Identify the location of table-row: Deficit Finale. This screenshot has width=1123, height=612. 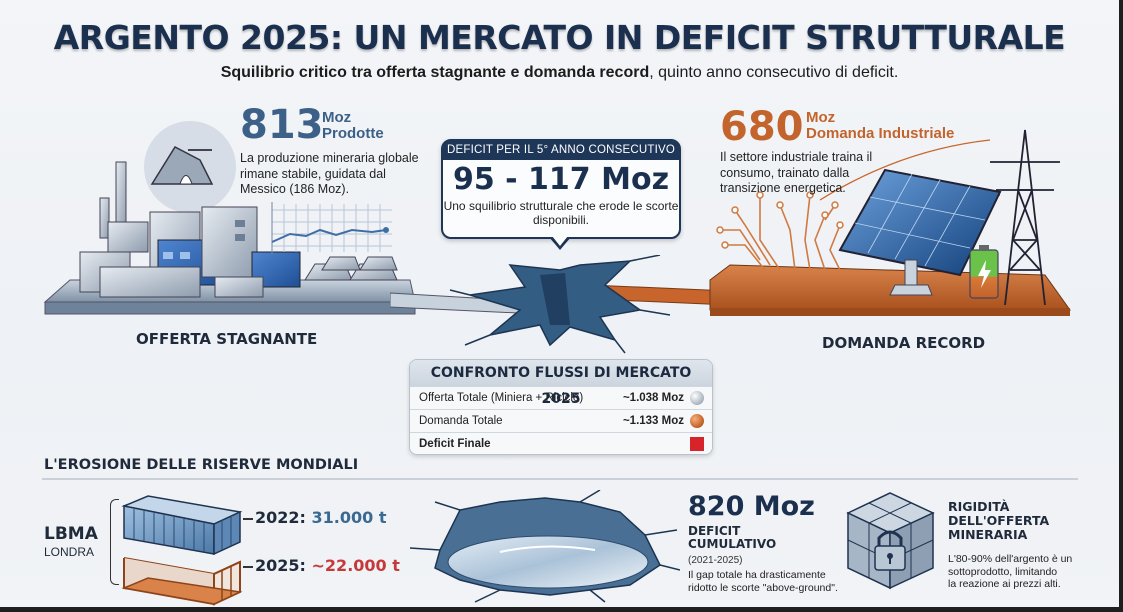
(561, 443).